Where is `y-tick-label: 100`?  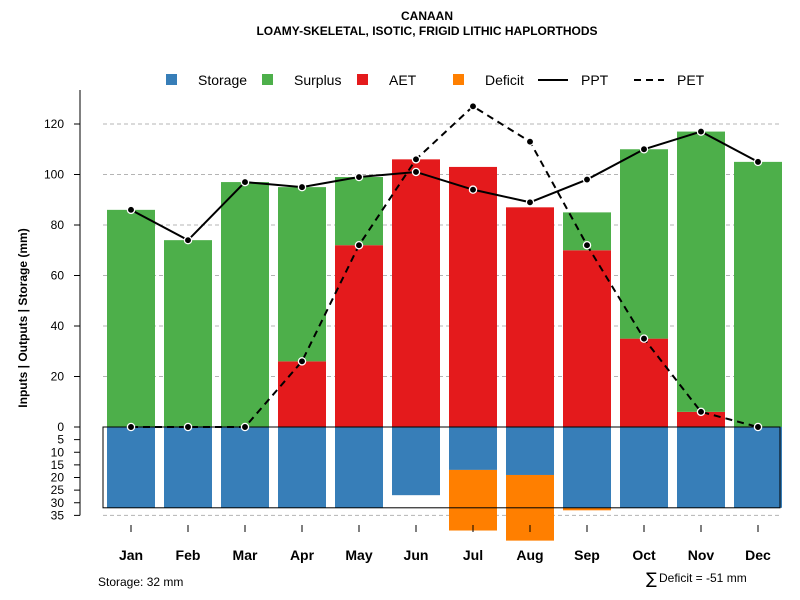 y-tick-label: 100 is located at coordinates (54, 175).